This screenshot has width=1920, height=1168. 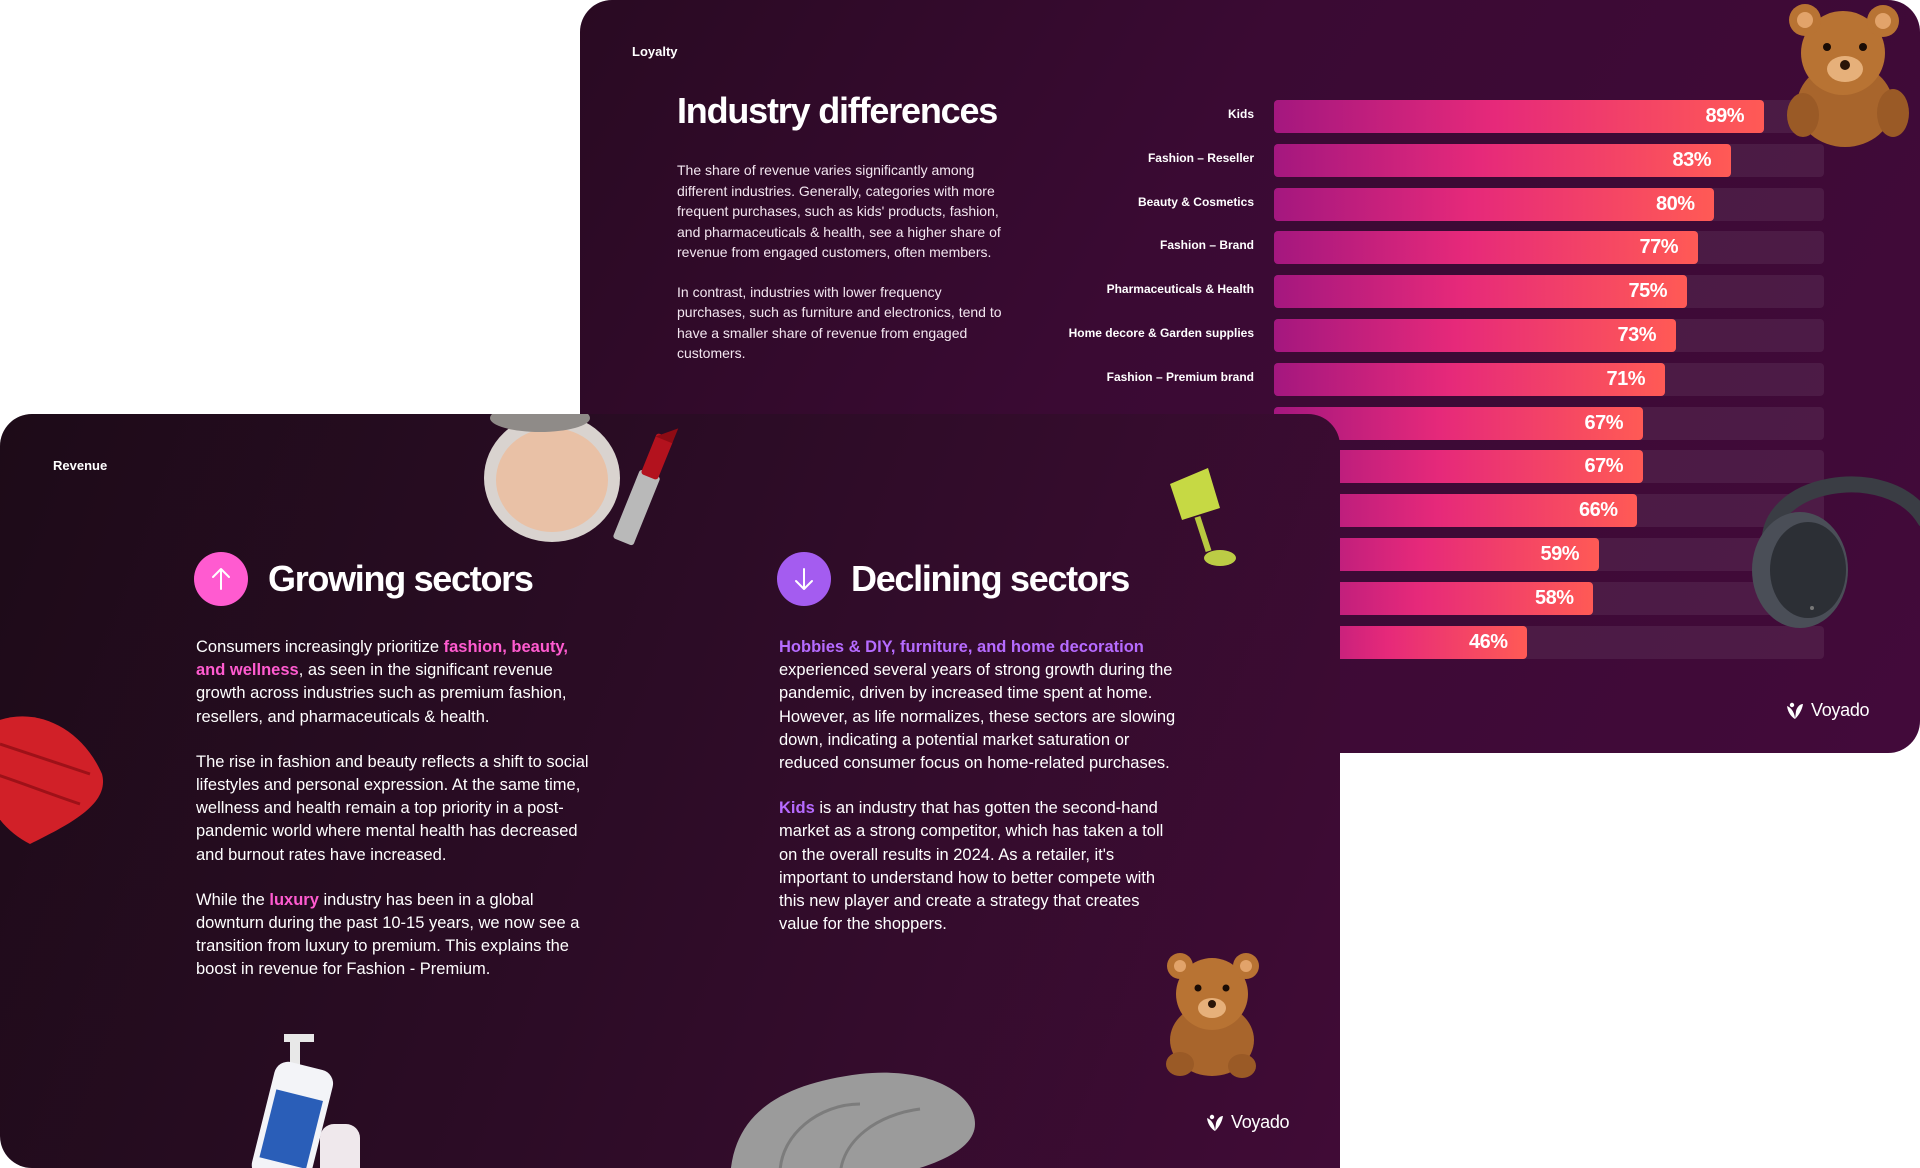 I want to click on bar-category-label: Fashion – Premium brand, so click(x=1180, y=376).